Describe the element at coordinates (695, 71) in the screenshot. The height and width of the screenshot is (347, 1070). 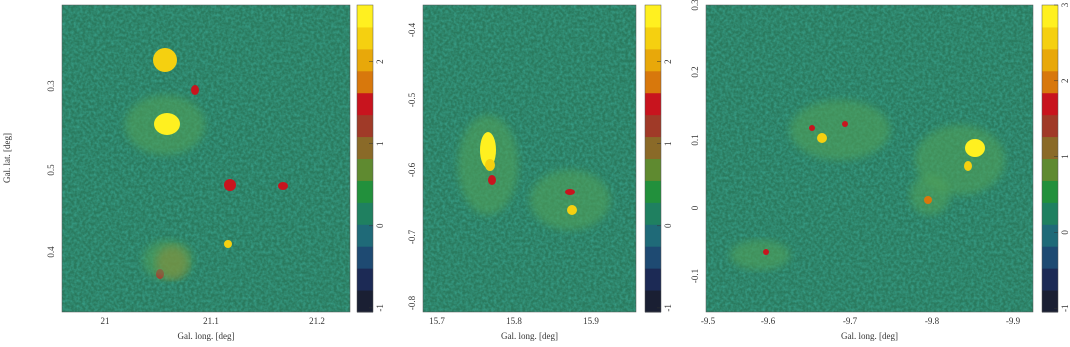
I see `y-tick-label: 0.2` at that location.